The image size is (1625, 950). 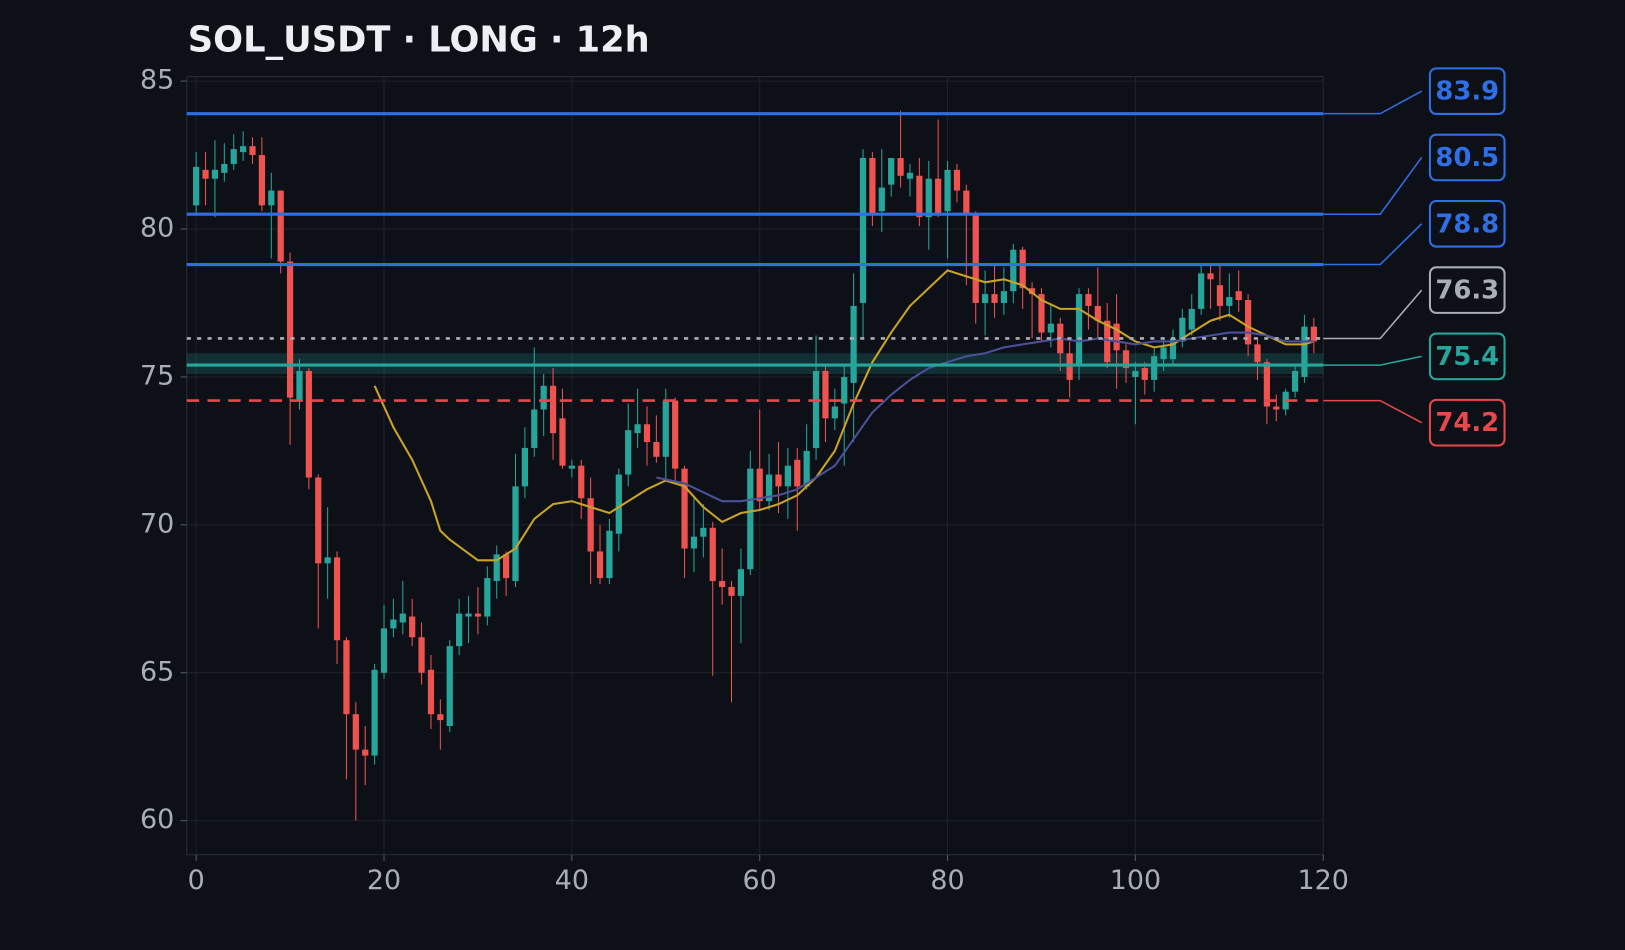 What do you see at coordinates (384, 880) in the screenshot?
I see `x-tick-label: 20` at bounding box center [384, 880].